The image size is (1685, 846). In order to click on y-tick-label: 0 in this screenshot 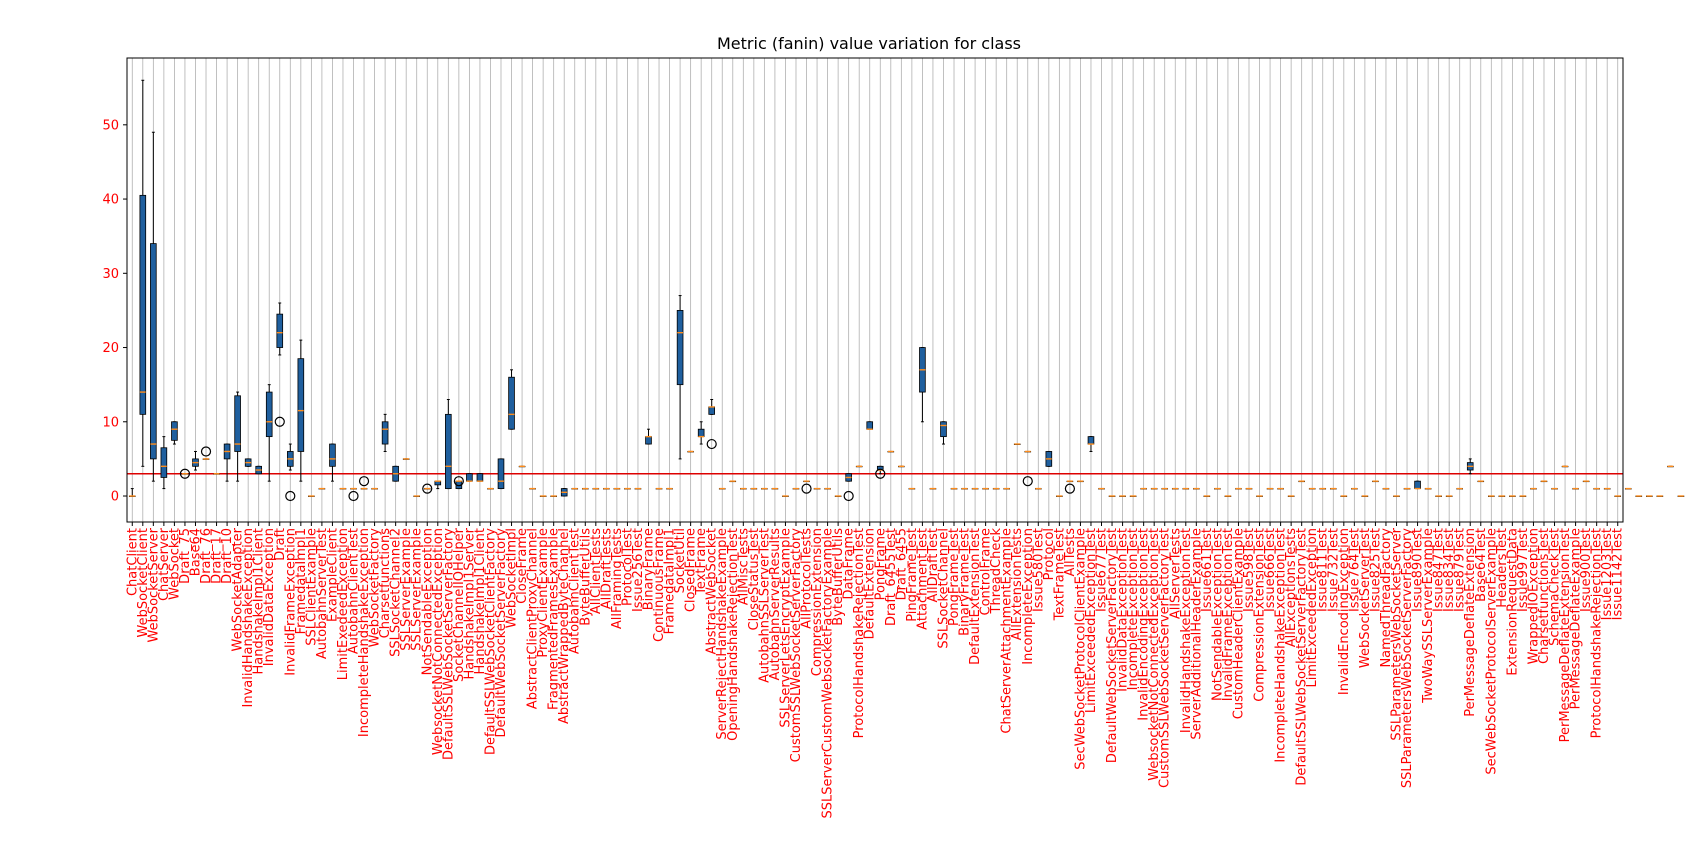, I will do `click(115, 497)`.